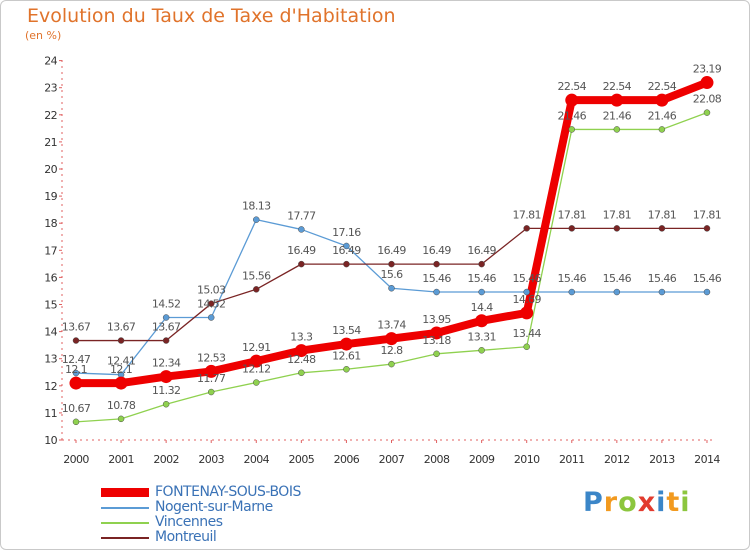 The image size is (750, 550). Describe the element at coordinates (617, 86) in the screenshot. I see `data-label-fontenay-sous-bois: 22.54` at that location.